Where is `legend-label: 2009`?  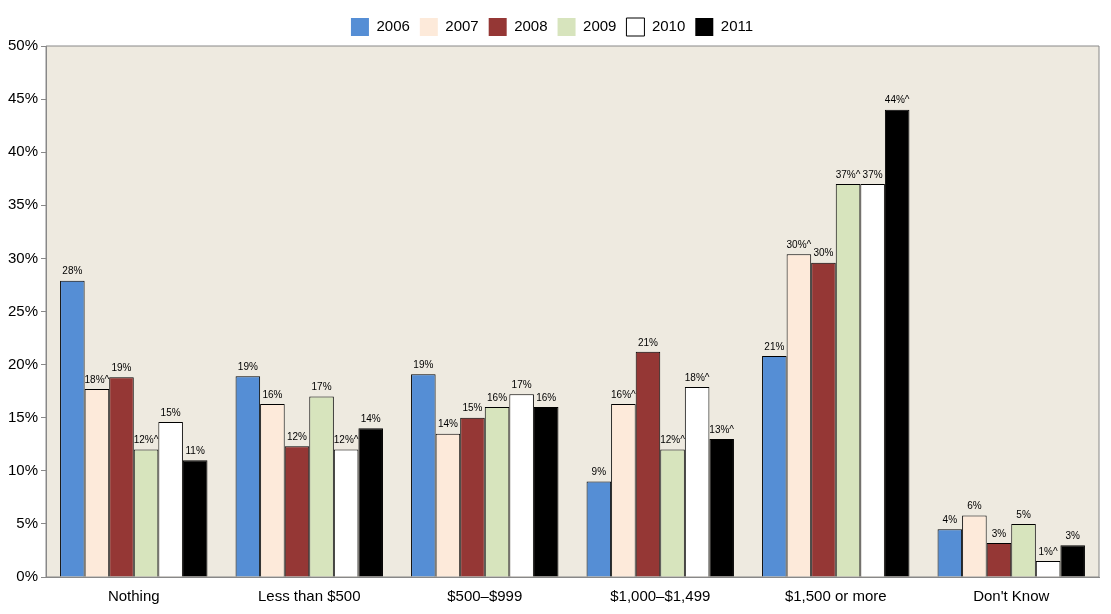 legend-label: 2009 is located at coordinates (600, 26).